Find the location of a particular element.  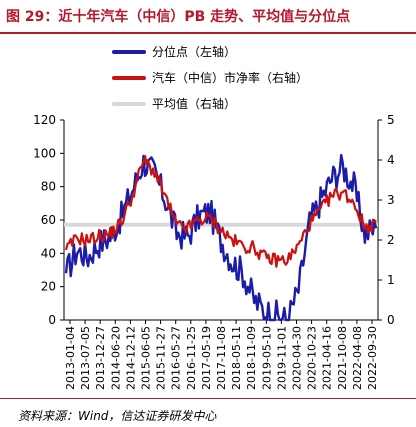

x-tick-label: 2016-11-25 is located at coordinates (191, 358).